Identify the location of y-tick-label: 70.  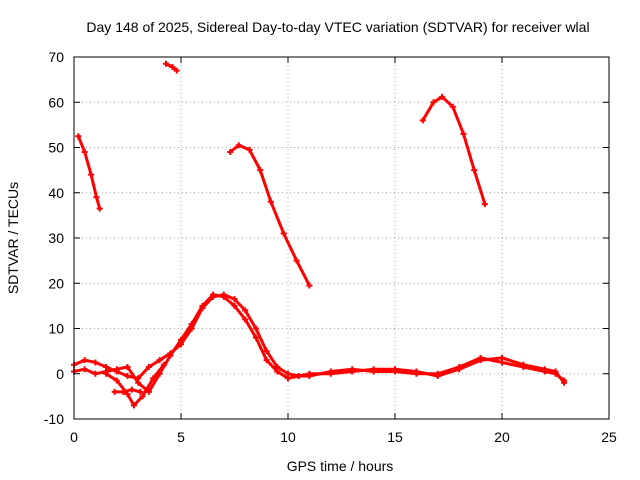
(56, 57).